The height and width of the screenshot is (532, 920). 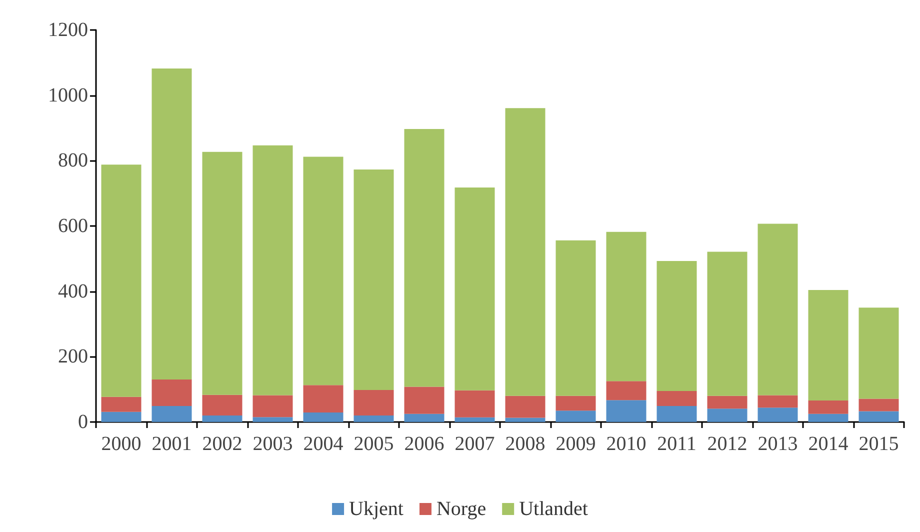 I want to click on x-tick-label: 2014, so click(x=828, y=444).